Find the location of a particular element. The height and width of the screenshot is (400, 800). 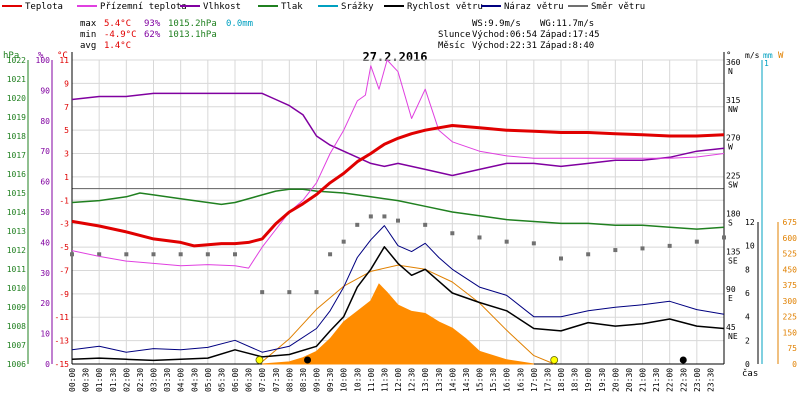

time-tick: 12:00 is located at coordinates (398, 380).